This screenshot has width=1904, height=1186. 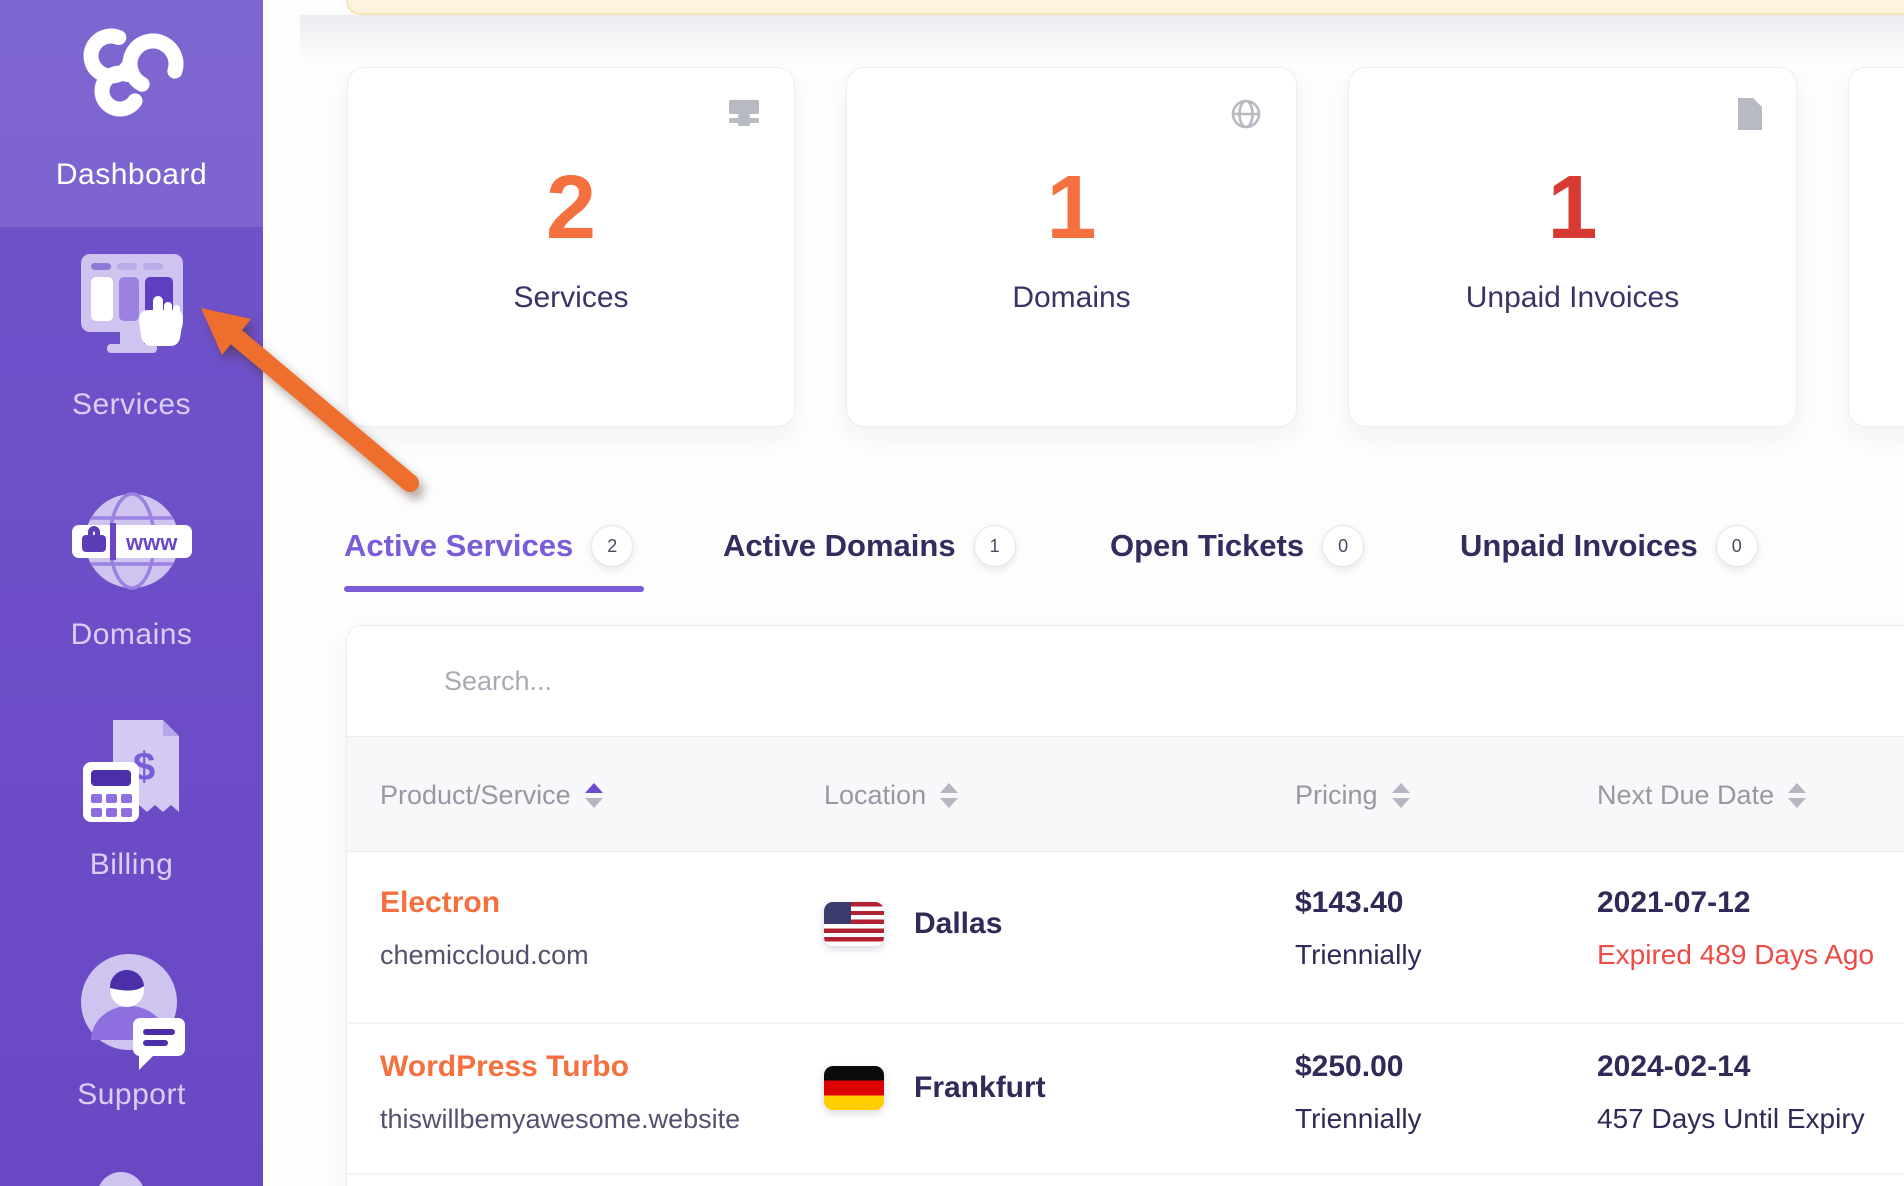 I want to click on stat-card-unpaid-invoices: 1 Unpaid Invoices, so click(x=1572, y=247).